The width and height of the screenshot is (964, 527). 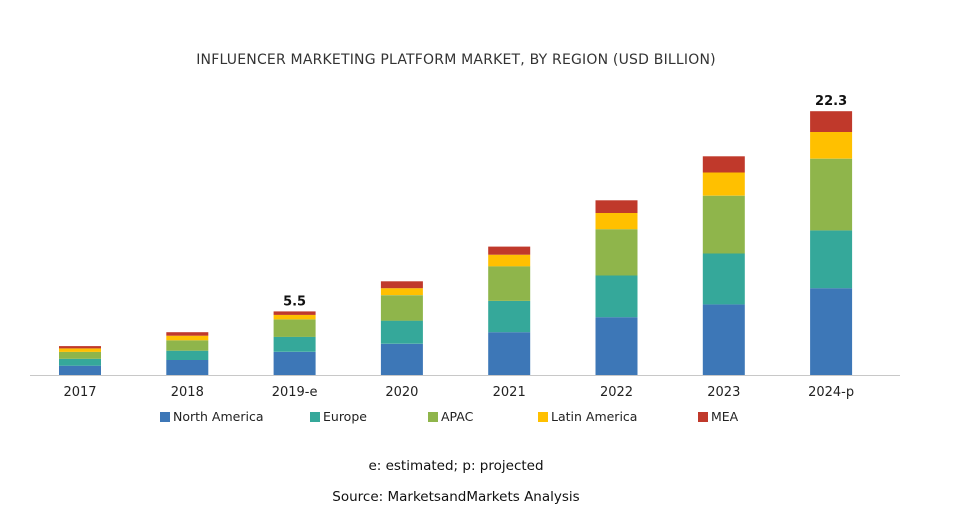 I want to click on legend-swatch-europe, so click(x=315, y=417).